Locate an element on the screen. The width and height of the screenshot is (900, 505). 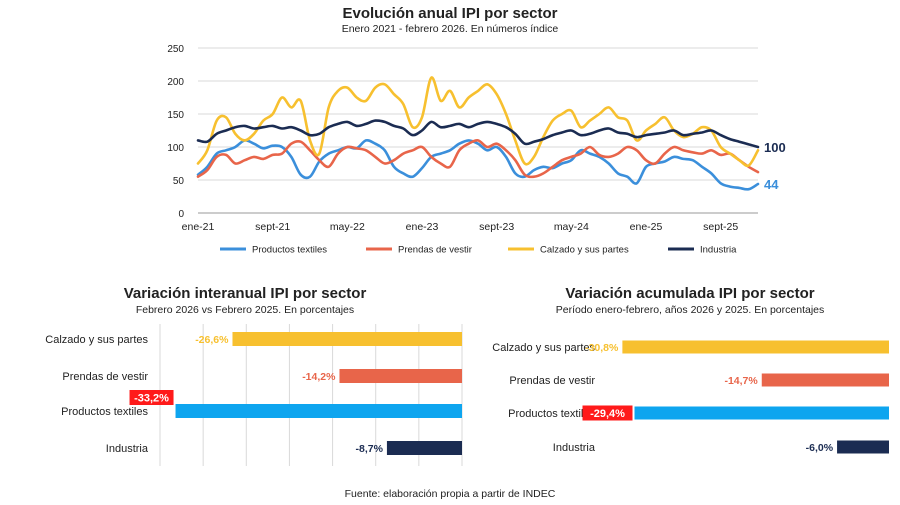
y-tick-label: 200 is located at coordinates (175, 82).